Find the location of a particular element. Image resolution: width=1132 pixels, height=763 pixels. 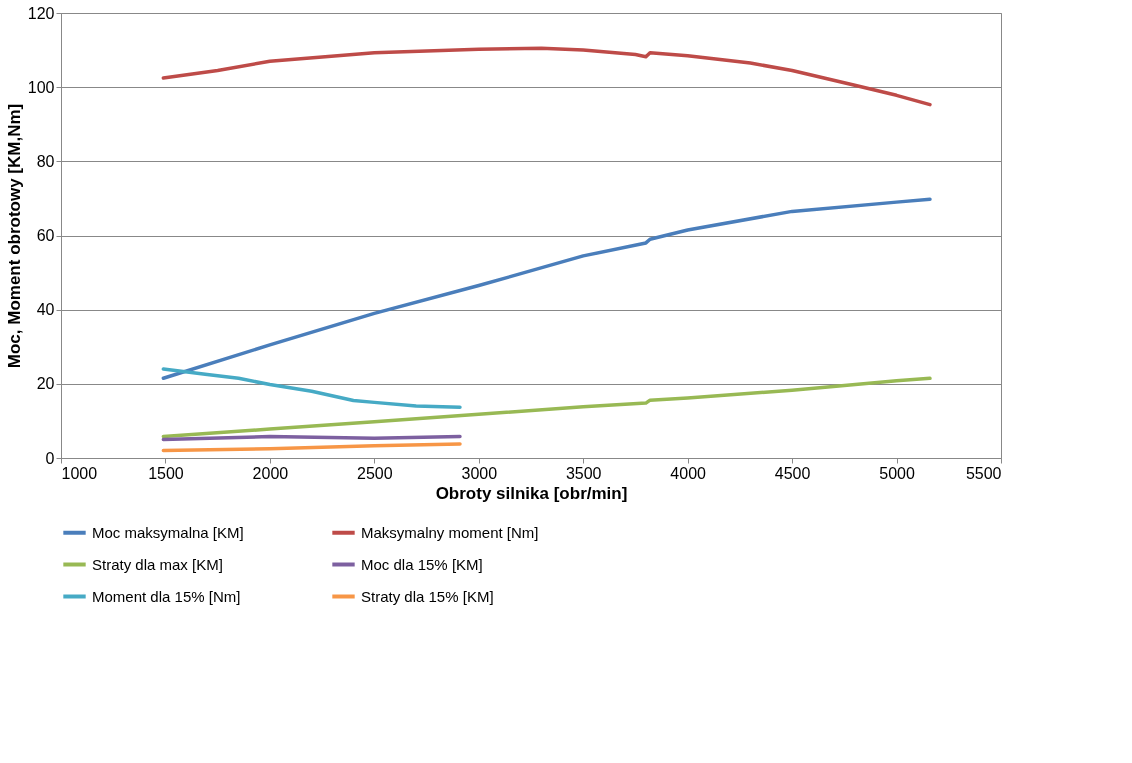

y-tick-label: 100 is located at coordinates (41, 87).